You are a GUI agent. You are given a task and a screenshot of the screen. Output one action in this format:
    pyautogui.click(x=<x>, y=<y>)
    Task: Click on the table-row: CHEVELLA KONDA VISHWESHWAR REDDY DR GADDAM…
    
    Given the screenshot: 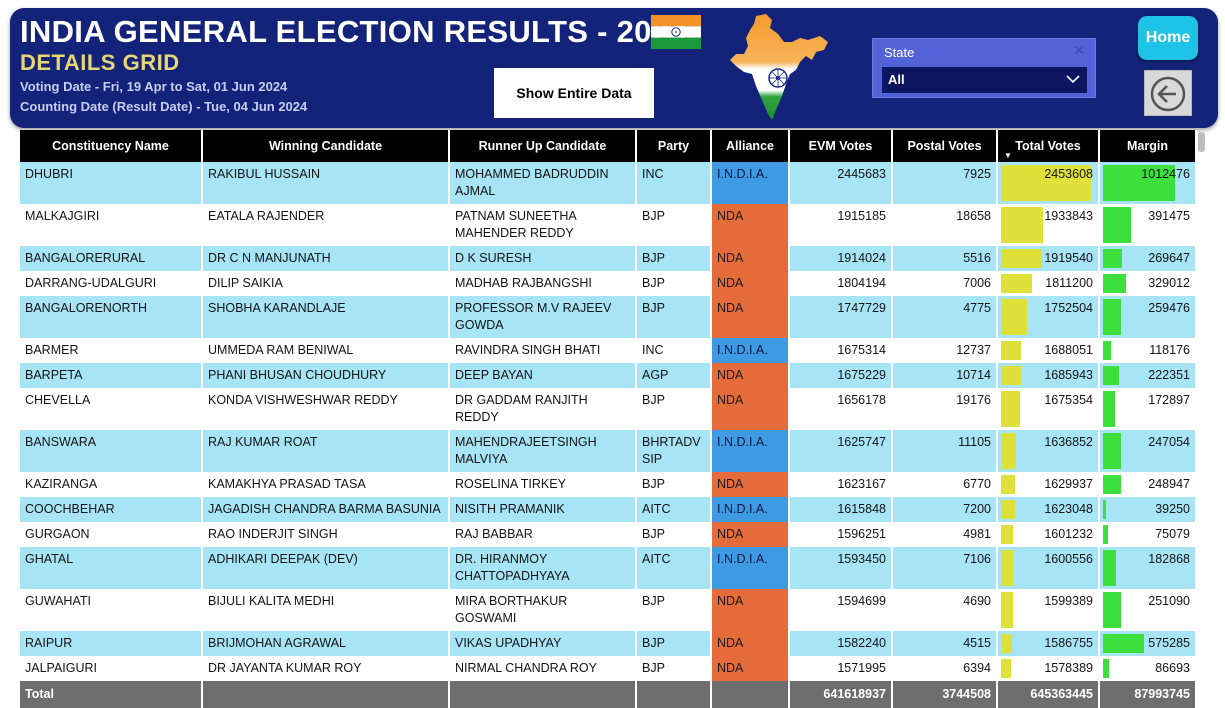 What is the action you would take?
    pyautogui.click(x=608, y=409)
    